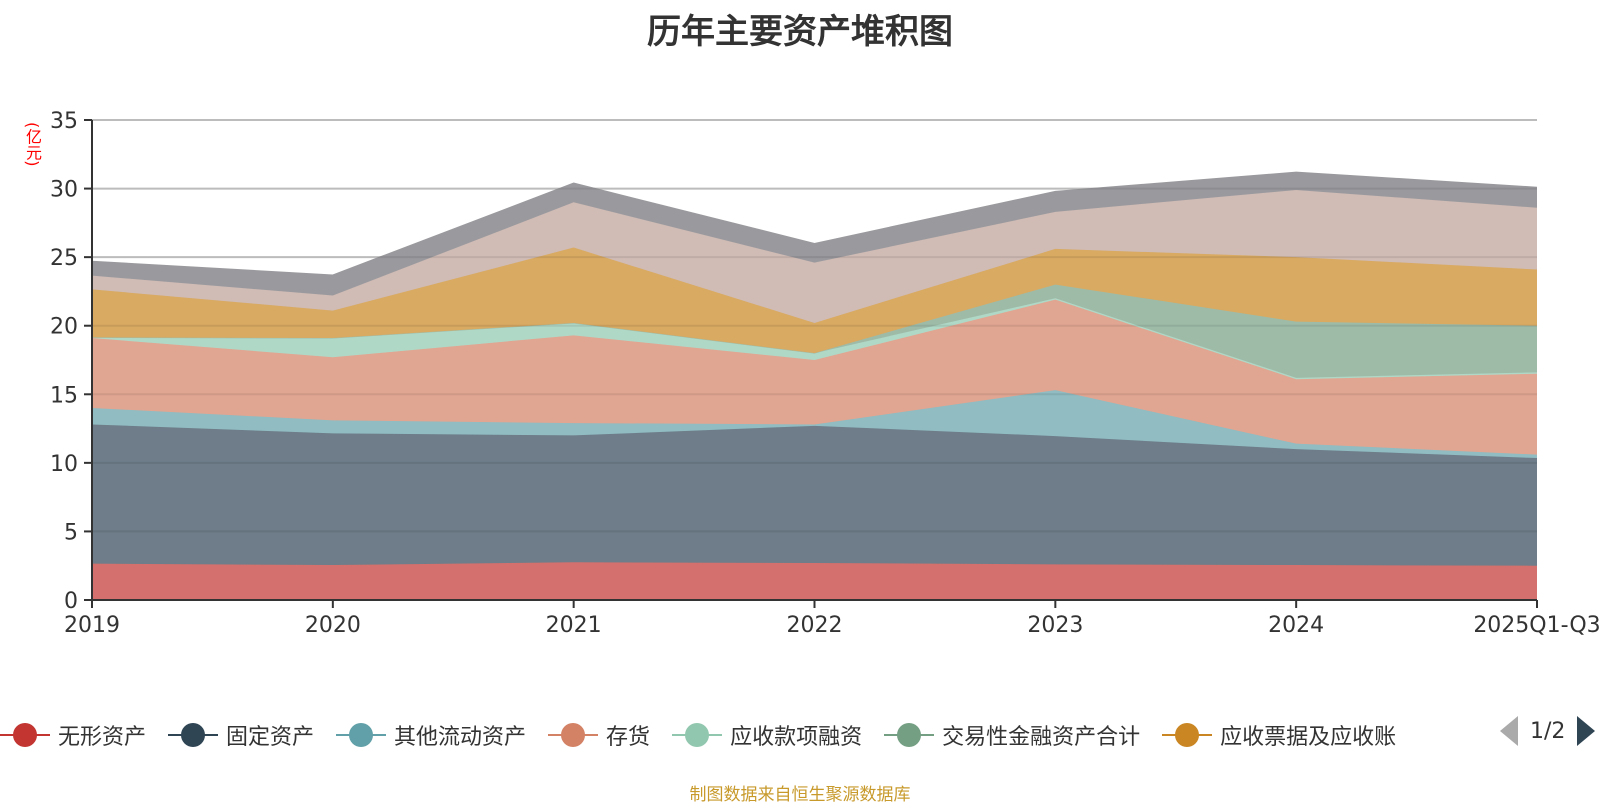 The width and height of the screenshot is (1600, 805). I want to click on legend-label: 交易性金融资产合计, so click(1041, 737).